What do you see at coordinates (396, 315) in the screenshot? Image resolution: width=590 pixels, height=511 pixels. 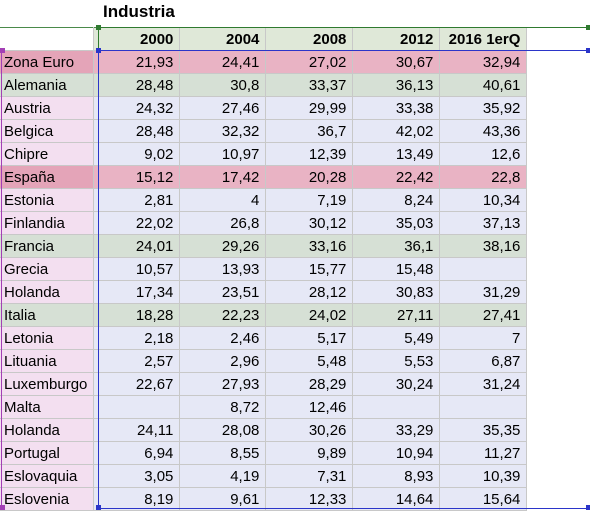 I see `value-cell-2012: 27,11` at bounding box center [396, 315].